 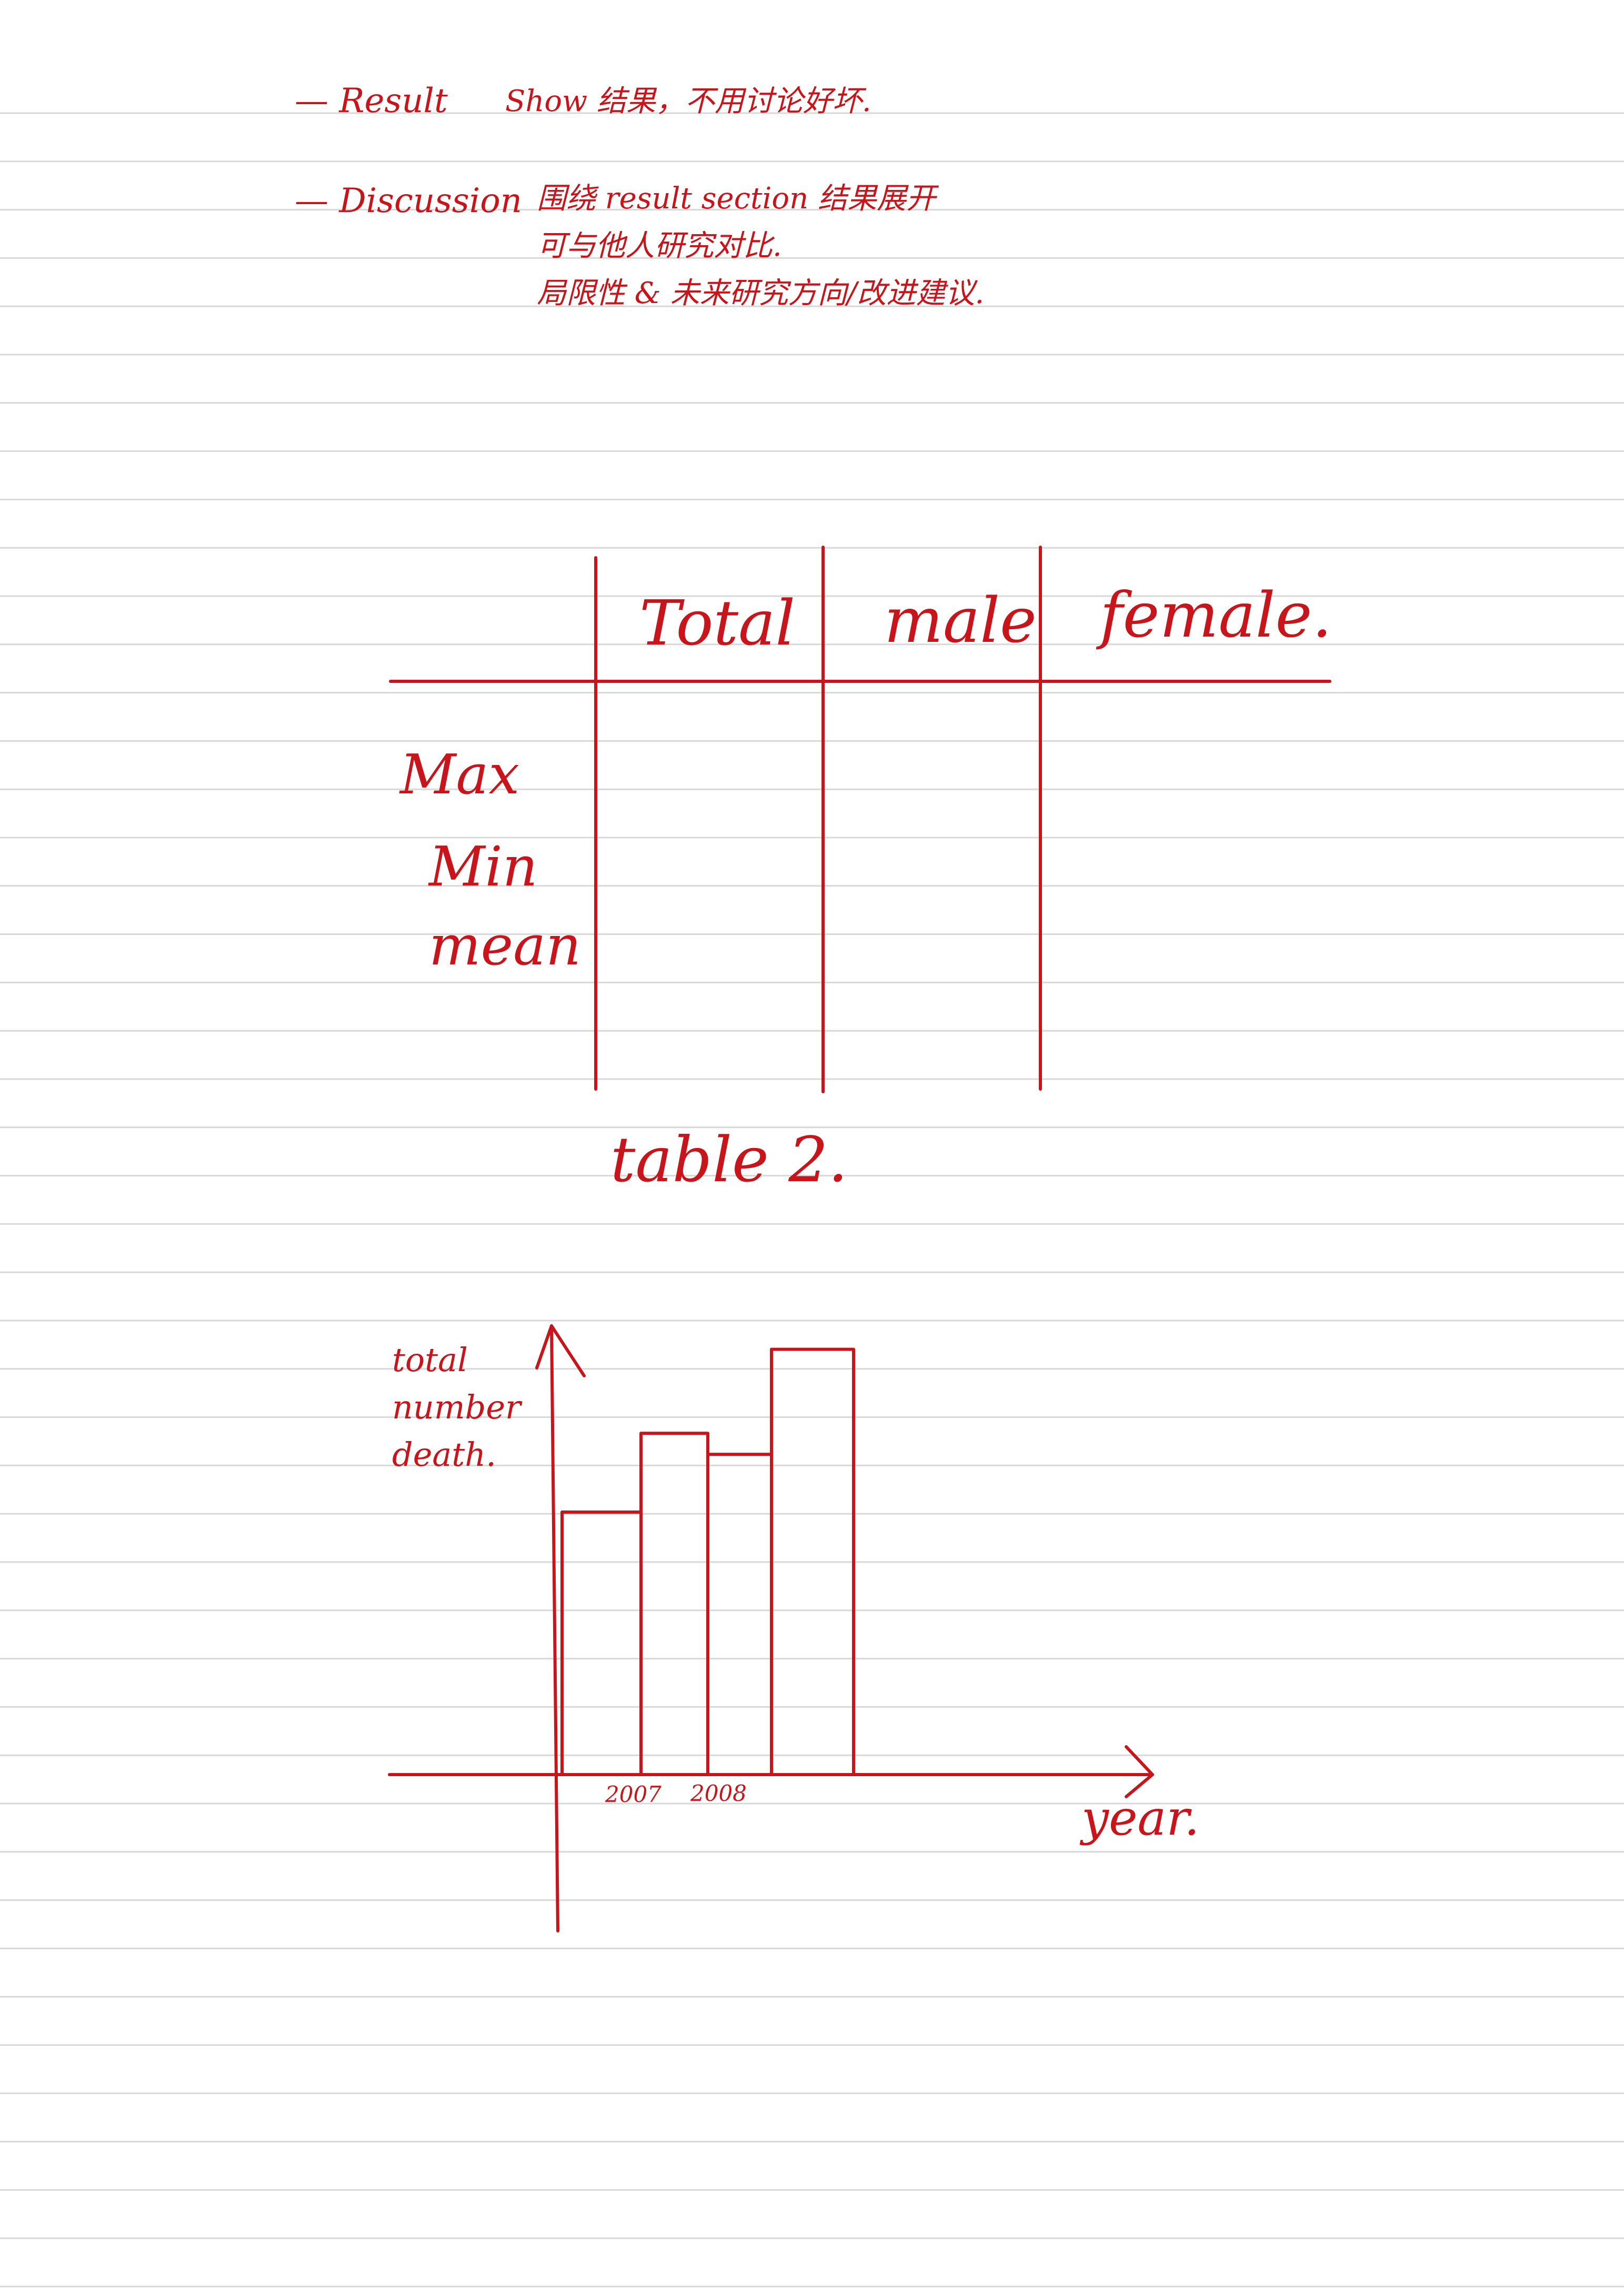 What do you see at coordinates (460, 774) in the screenshot?
I see `row-label-max: Max` at bounding box center [460, 774].